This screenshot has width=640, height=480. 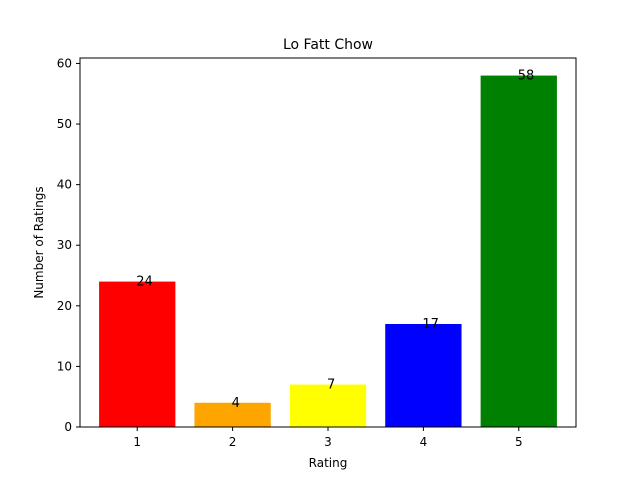 What do you see at coordinates (64, 124) in the screenshot?
I see `y-tick-label-50: 50` at bounding box center [64, 124].